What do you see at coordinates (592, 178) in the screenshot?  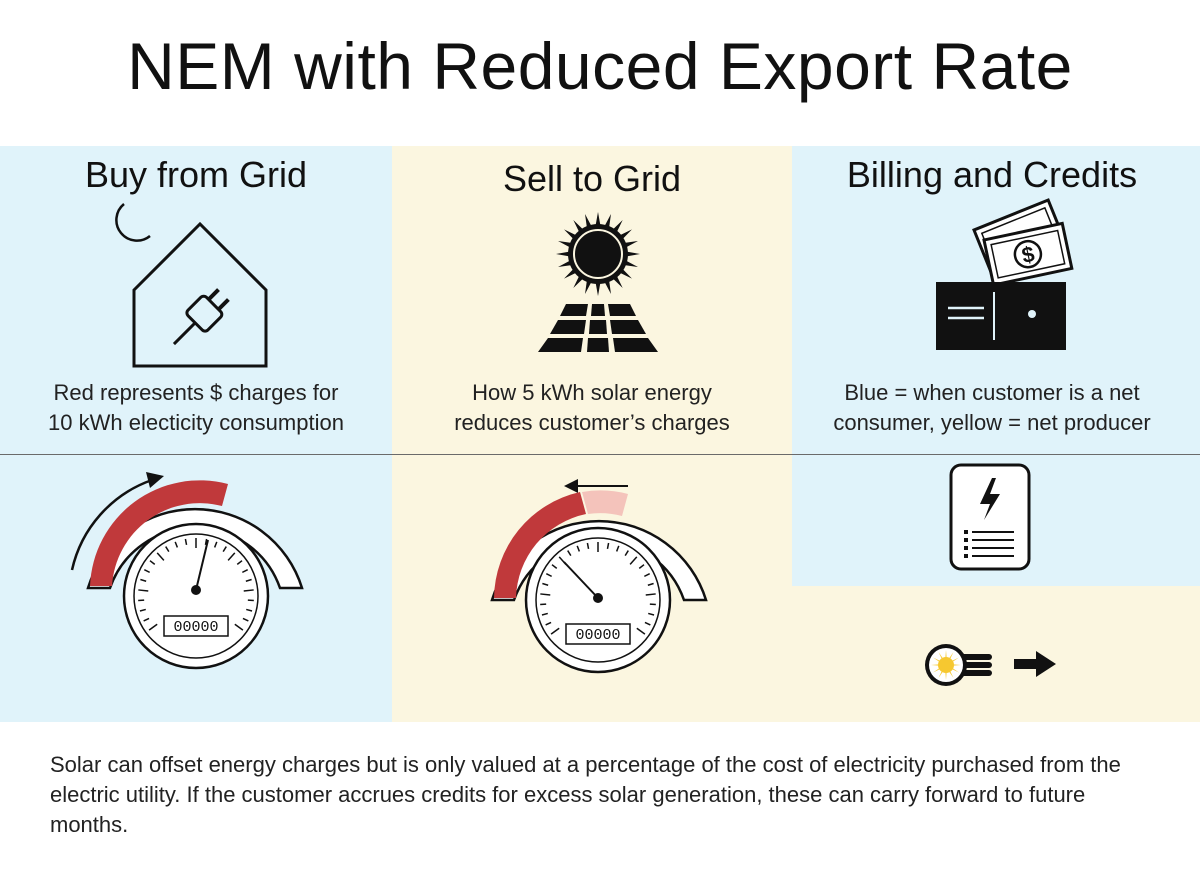 I see `sell-to-grid-title: Sell to Grid` at bounding box center [592, 178].